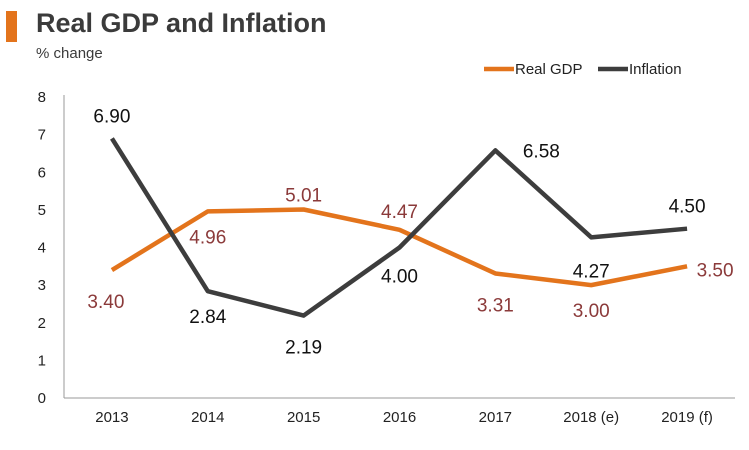 This screenshot has width=749, height=450. I want to click on x-tick-label: 2018 (e), so click(591, 417).